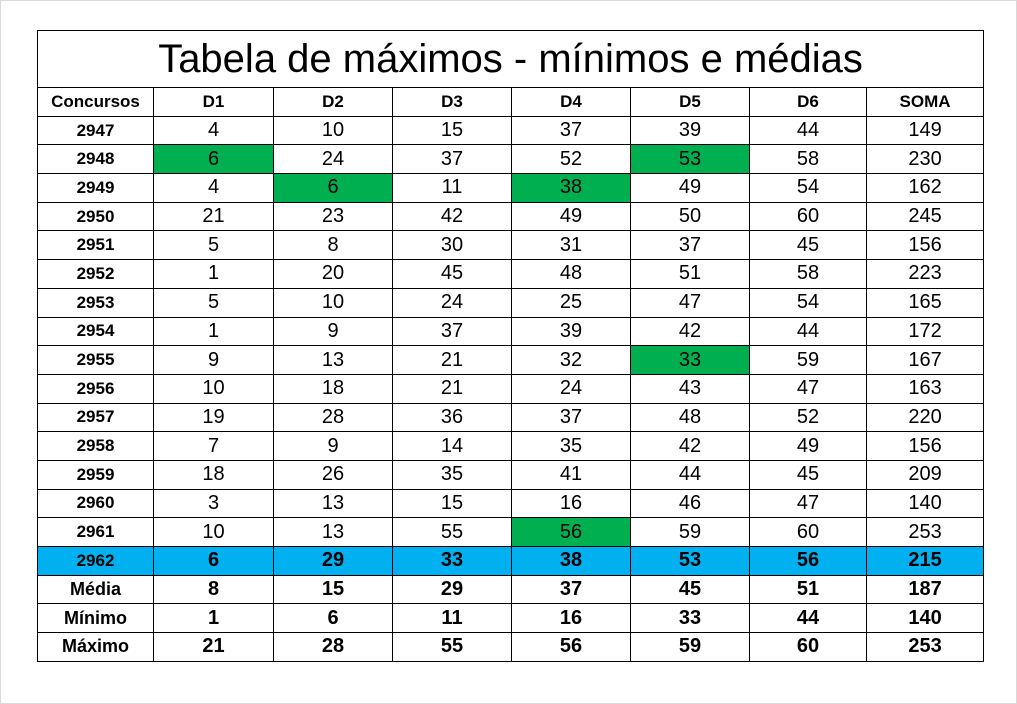  What do you see at coordinates (571, 360) in the screenshot?
I see `cell: 32` at bounding box center [571, 360].